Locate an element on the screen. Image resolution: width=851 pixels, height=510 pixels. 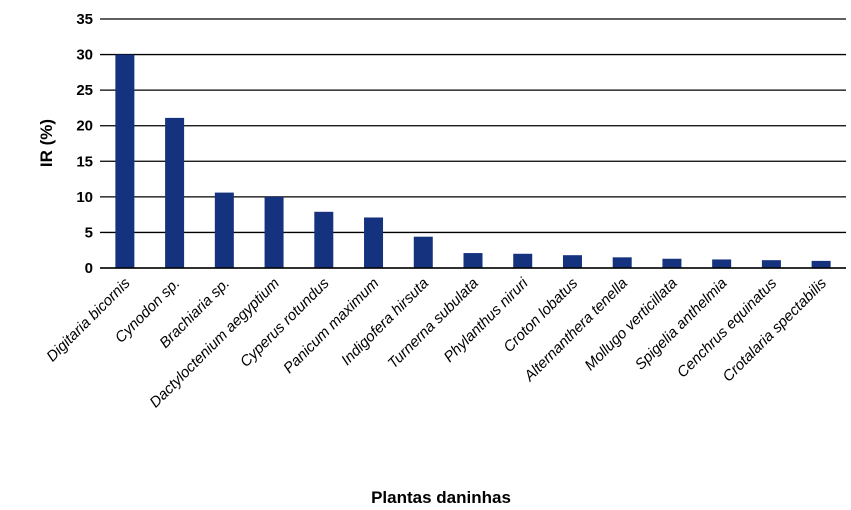
y-tick-label: 35 is located at coordinates (84, 19).